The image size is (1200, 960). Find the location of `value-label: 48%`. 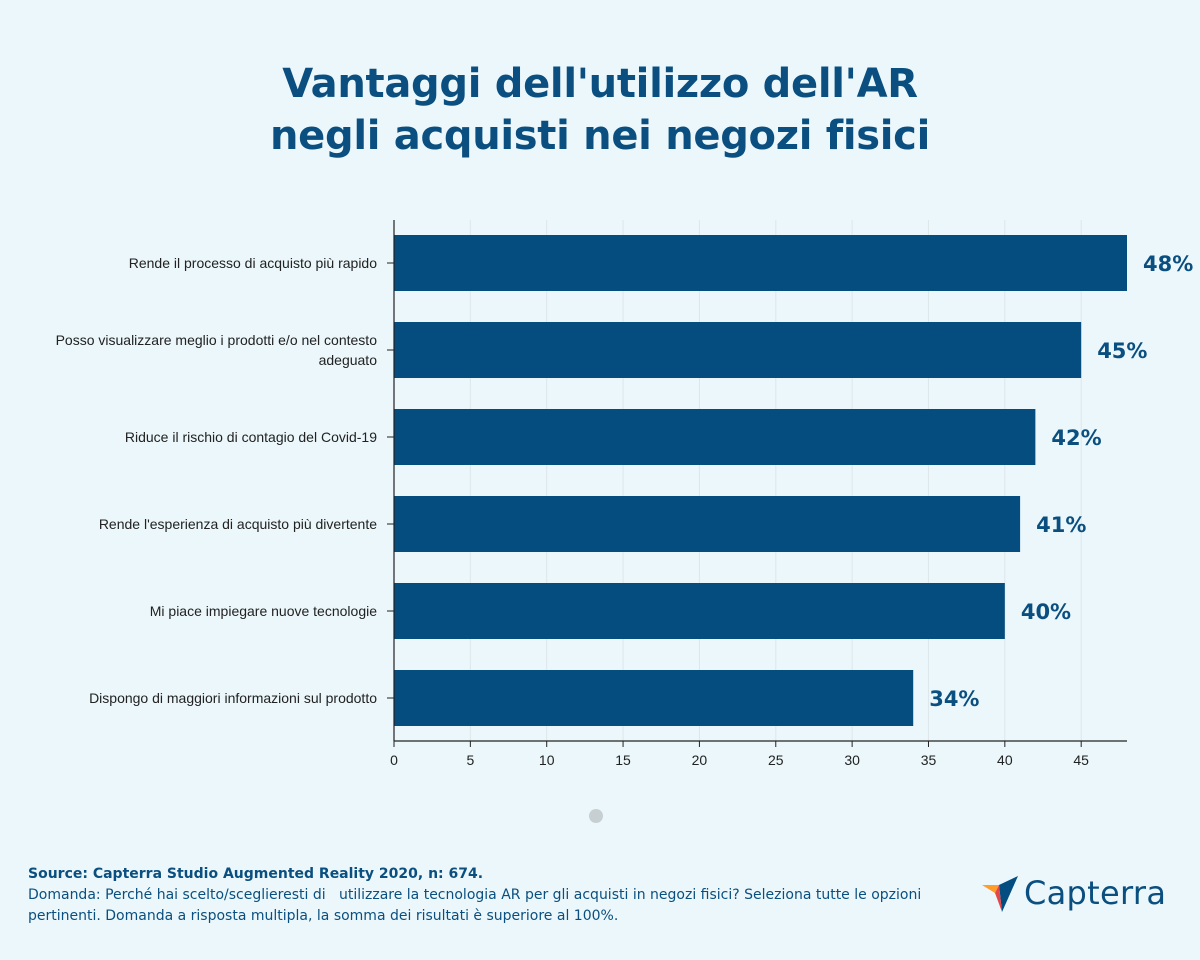

value-label: 48% is located at coordinates (1168, 264).